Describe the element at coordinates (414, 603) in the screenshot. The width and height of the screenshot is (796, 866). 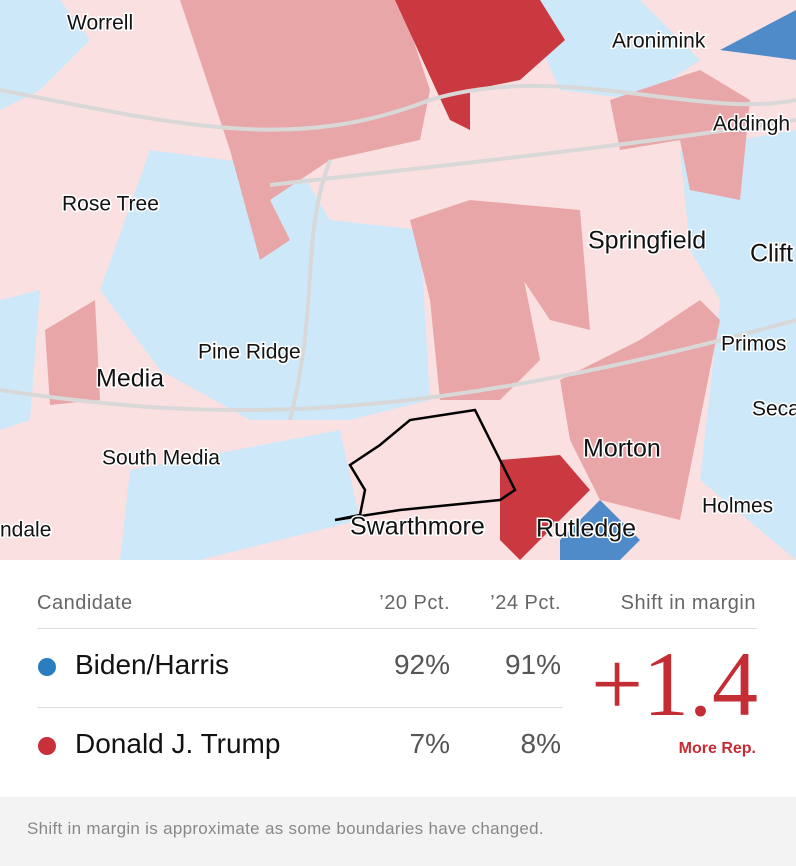
I see `column-header: ’20 Pct.` at that location.